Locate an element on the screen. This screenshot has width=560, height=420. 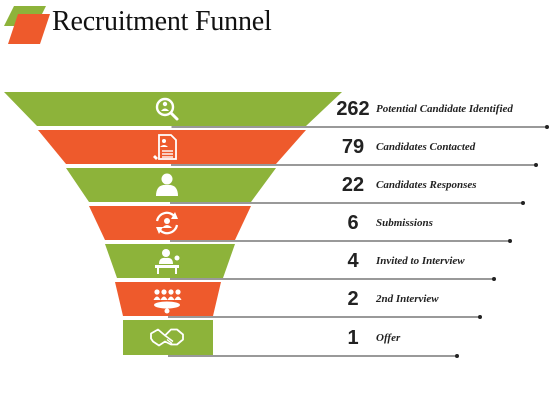
stage-value: 6 is located at coordinates (353, 223).